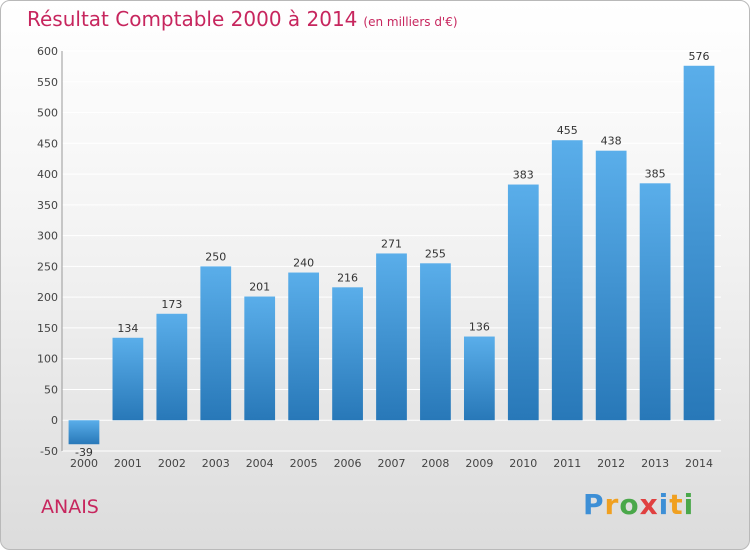  What do you see at coordinates (479, 463) in the screenshot?
I see `x-tick-label: 2009` at bounding box center [479, 463].